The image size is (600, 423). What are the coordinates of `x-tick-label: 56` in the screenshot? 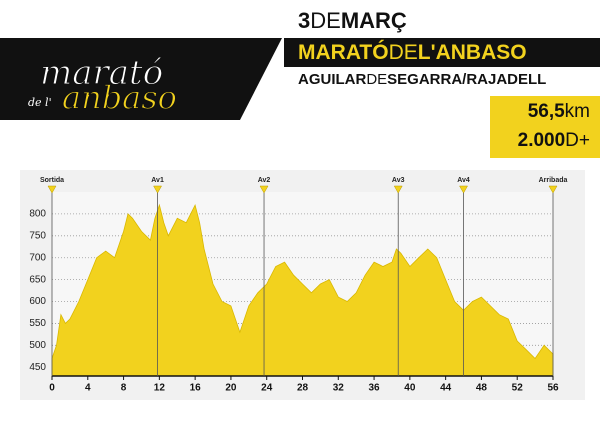 It's located at (553, 388).